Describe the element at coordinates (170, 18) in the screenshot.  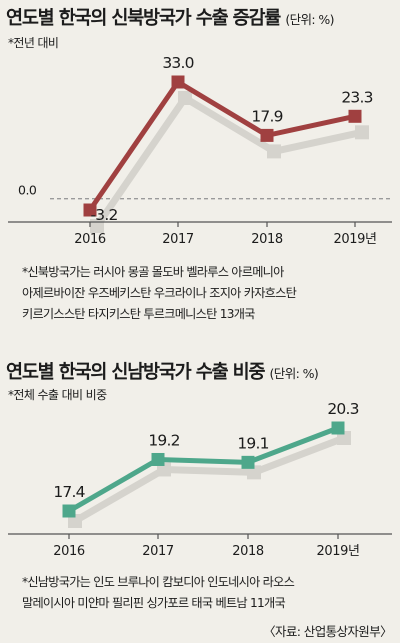
I see `chart-title-north: 연도별 한국의 신북방국가 수출 증감률 (단위: %)` at that location.